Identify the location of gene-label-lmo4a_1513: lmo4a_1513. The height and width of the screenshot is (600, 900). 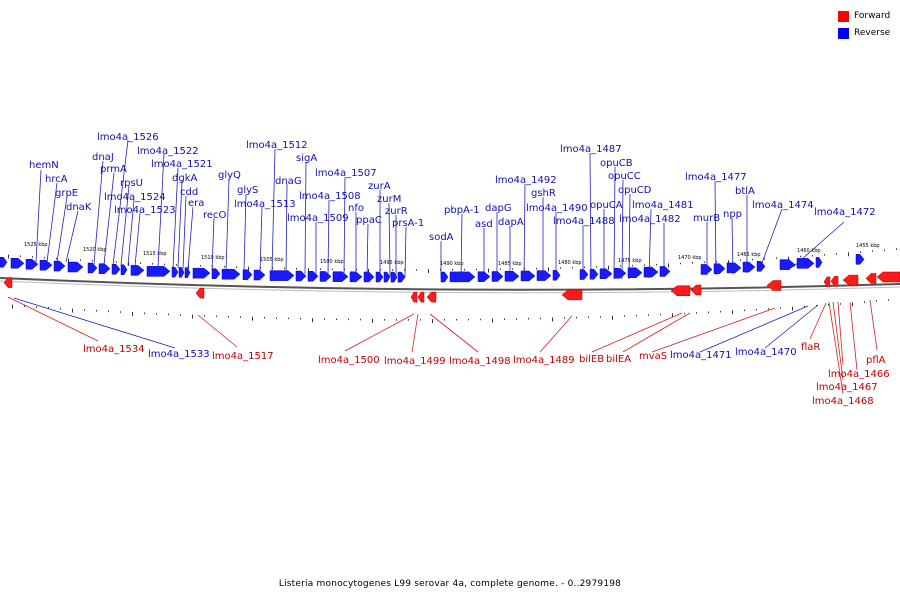
(265, 204).